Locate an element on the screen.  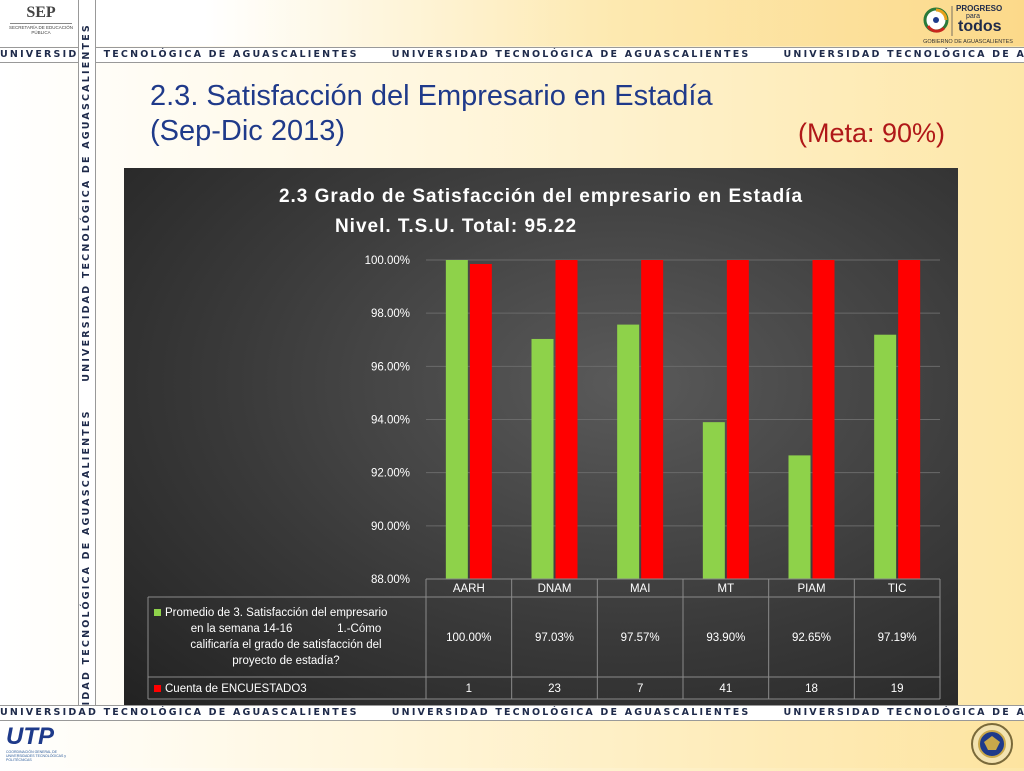
logo-caption: GOBIERNO DE AGUASCALIENTES is located at coordinates (968, 42).